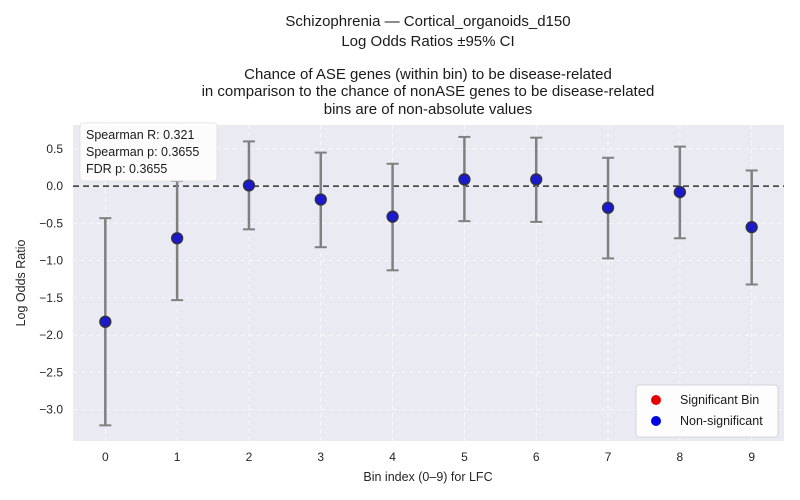 The height and width of the screenshot is (500, 800). What do you see at coordinates (608, 457) in the screenshot?
I see `x-tick-label: 7` at bounding box center [608, 457].